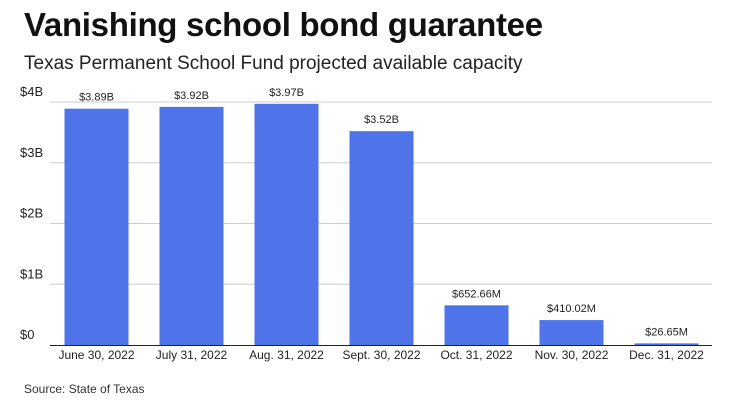 The height and width of the screenshot is (416, 740). What do you see at coordinates (571, 309) in the screenshot?
I see `bar-value-label: $410.02M` at bounding box center [571, 309].